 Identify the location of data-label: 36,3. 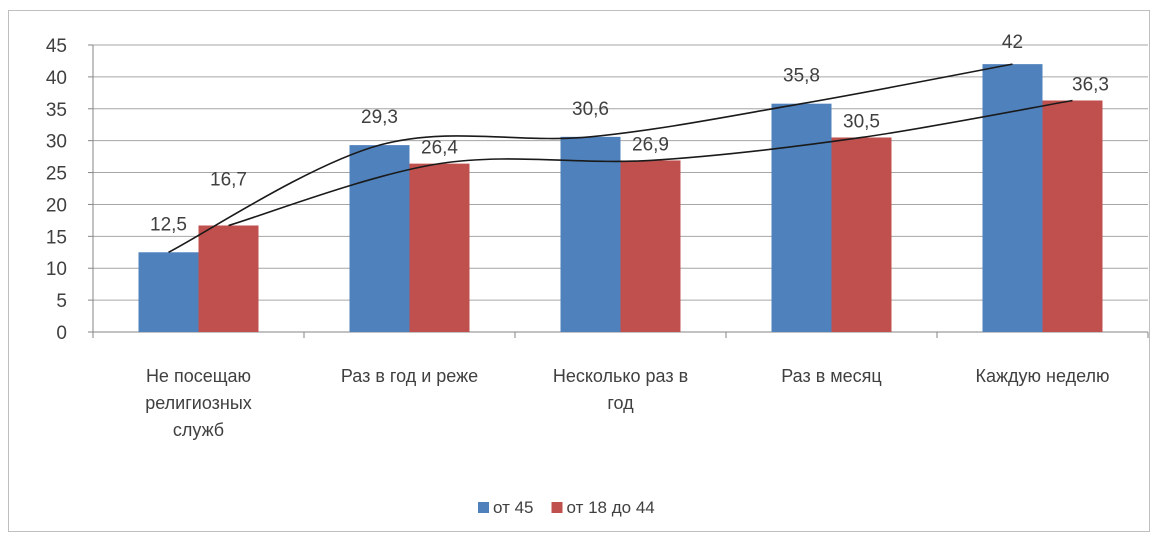
(1090, 84).